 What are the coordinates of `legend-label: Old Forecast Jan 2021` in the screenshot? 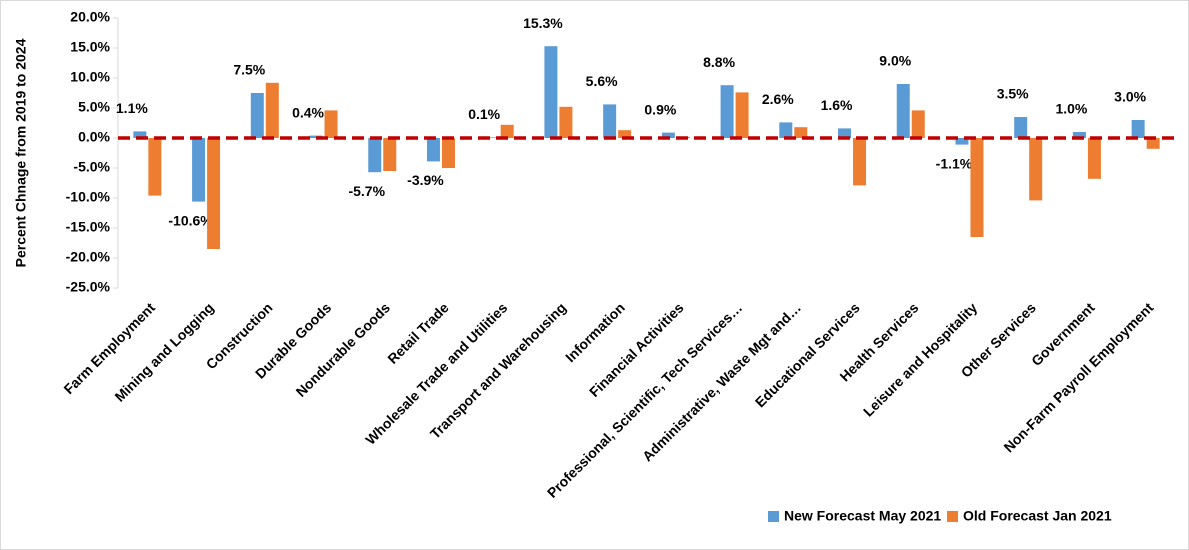 It's located at (1037, 516).